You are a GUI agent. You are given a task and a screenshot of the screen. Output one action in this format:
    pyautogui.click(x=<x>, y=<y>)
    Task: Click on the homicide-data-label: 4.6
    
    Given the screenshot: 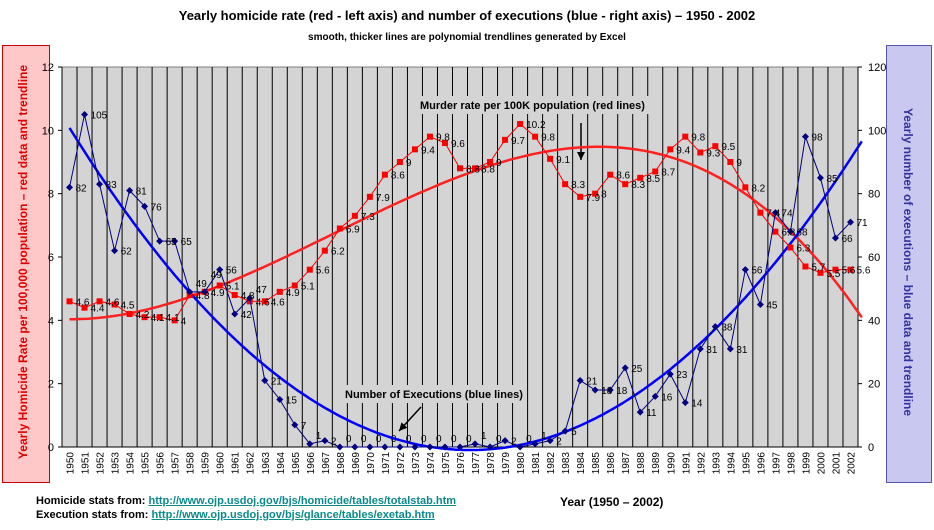 What is the action you would take?
    pyautogui.click(x=83, y=302)
    